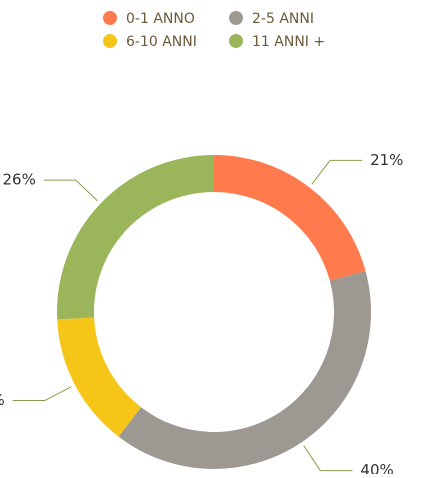 This screenshot has width=423, height=478. Describe the element at coordinates (376, 467) in the screenshot. I see `slice-label: 40%` at that location.